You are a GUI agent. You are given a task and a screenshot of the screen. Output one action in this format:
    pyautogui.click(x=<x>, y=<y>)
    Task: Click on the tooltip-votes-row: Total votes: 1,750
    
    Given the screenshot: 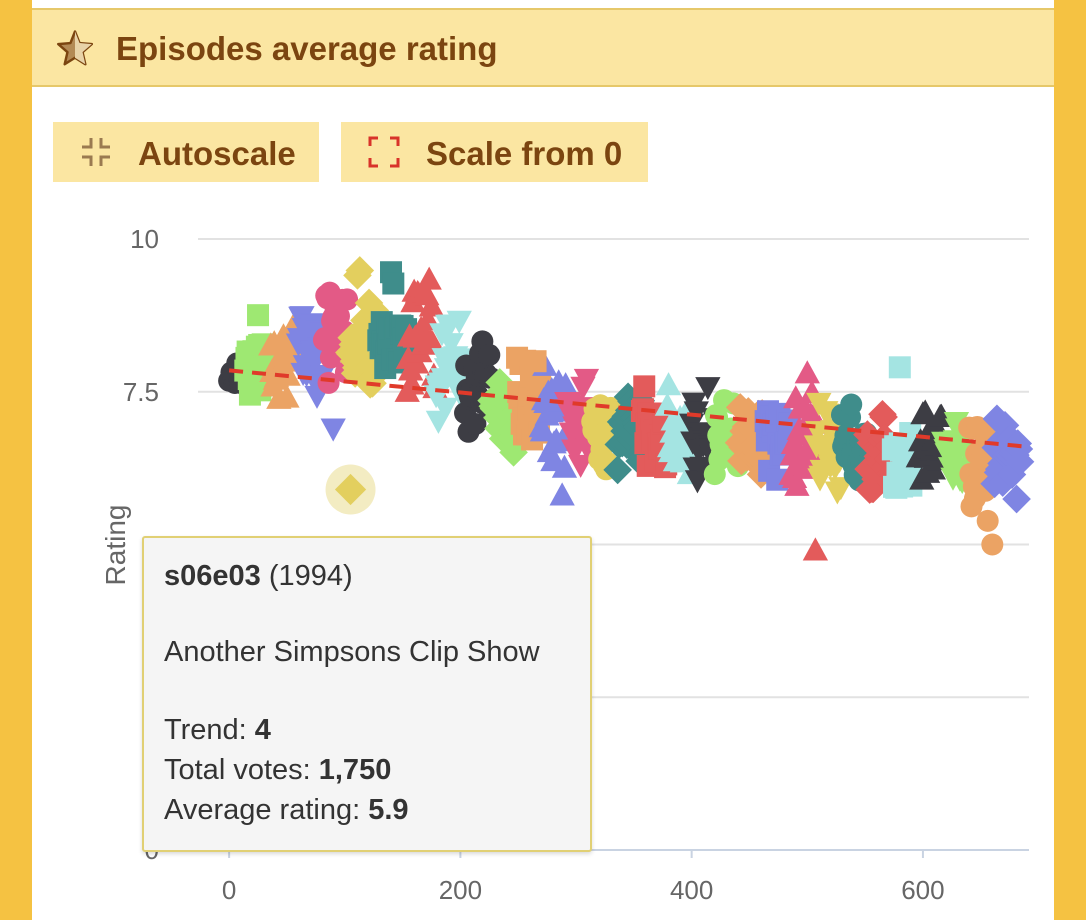 What is the action you would take?
    pyautogui.click(x=277, y=770)
    